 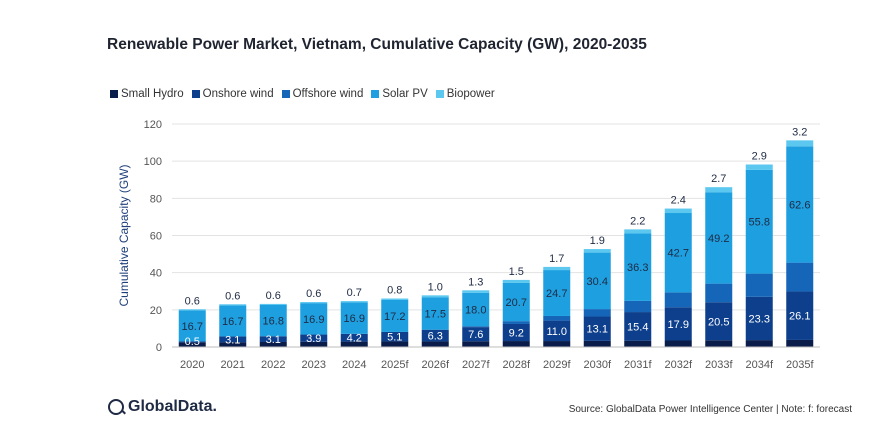 What do you see at coordinates (759, 319) in the screenshot?
I see `data-label-onshore-wind: 23.3` at bounding box center [759, 319].